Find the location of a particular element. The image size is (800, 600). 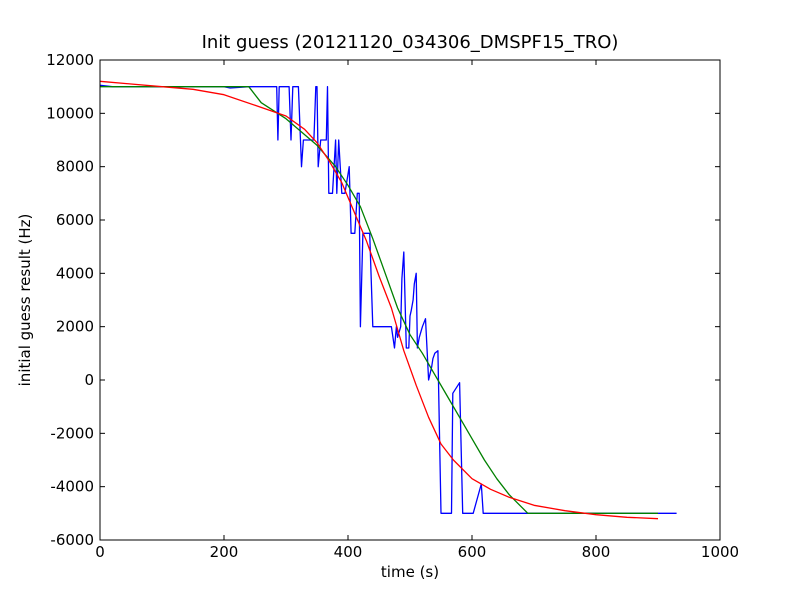

y-tick-label: 8000 is located at coordinates (75, 167).